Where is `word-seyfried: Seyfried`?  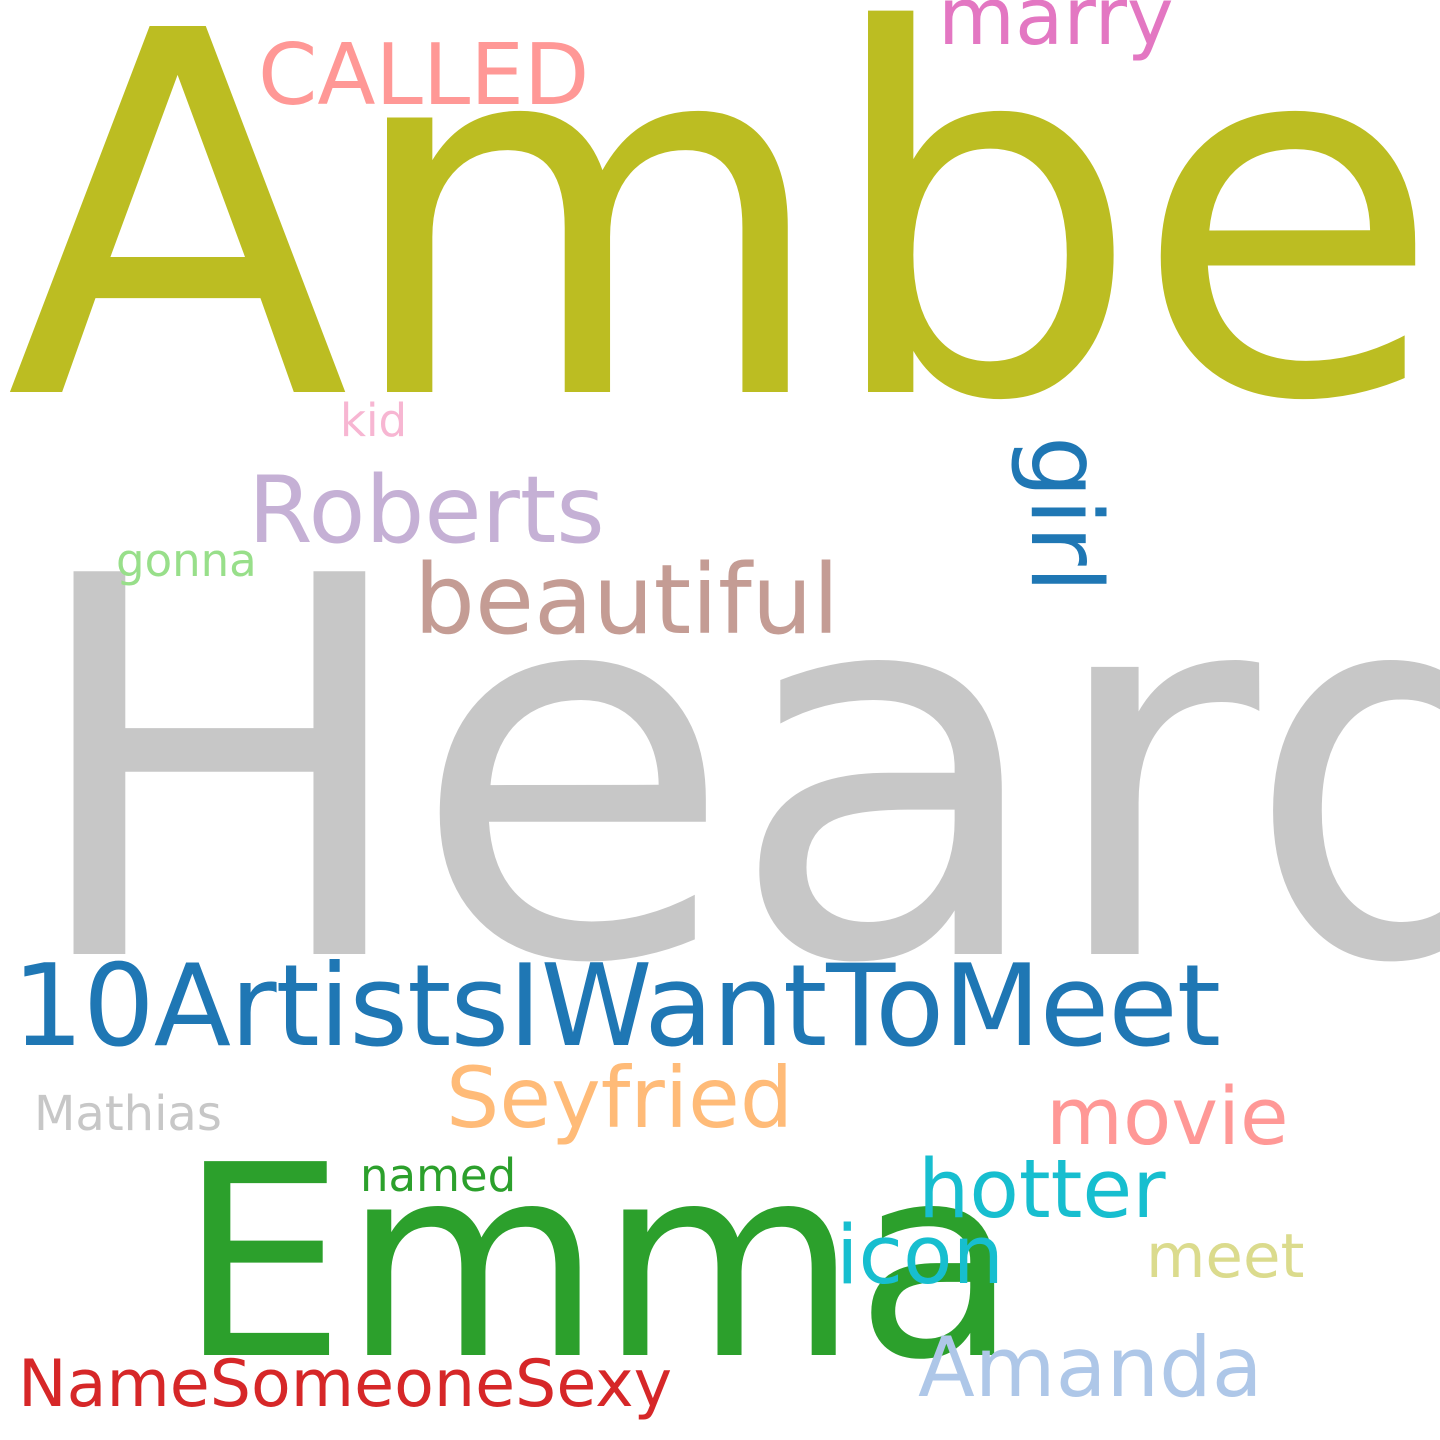 word-seyfried: Seyfried is located at coordinates (620, 1098).